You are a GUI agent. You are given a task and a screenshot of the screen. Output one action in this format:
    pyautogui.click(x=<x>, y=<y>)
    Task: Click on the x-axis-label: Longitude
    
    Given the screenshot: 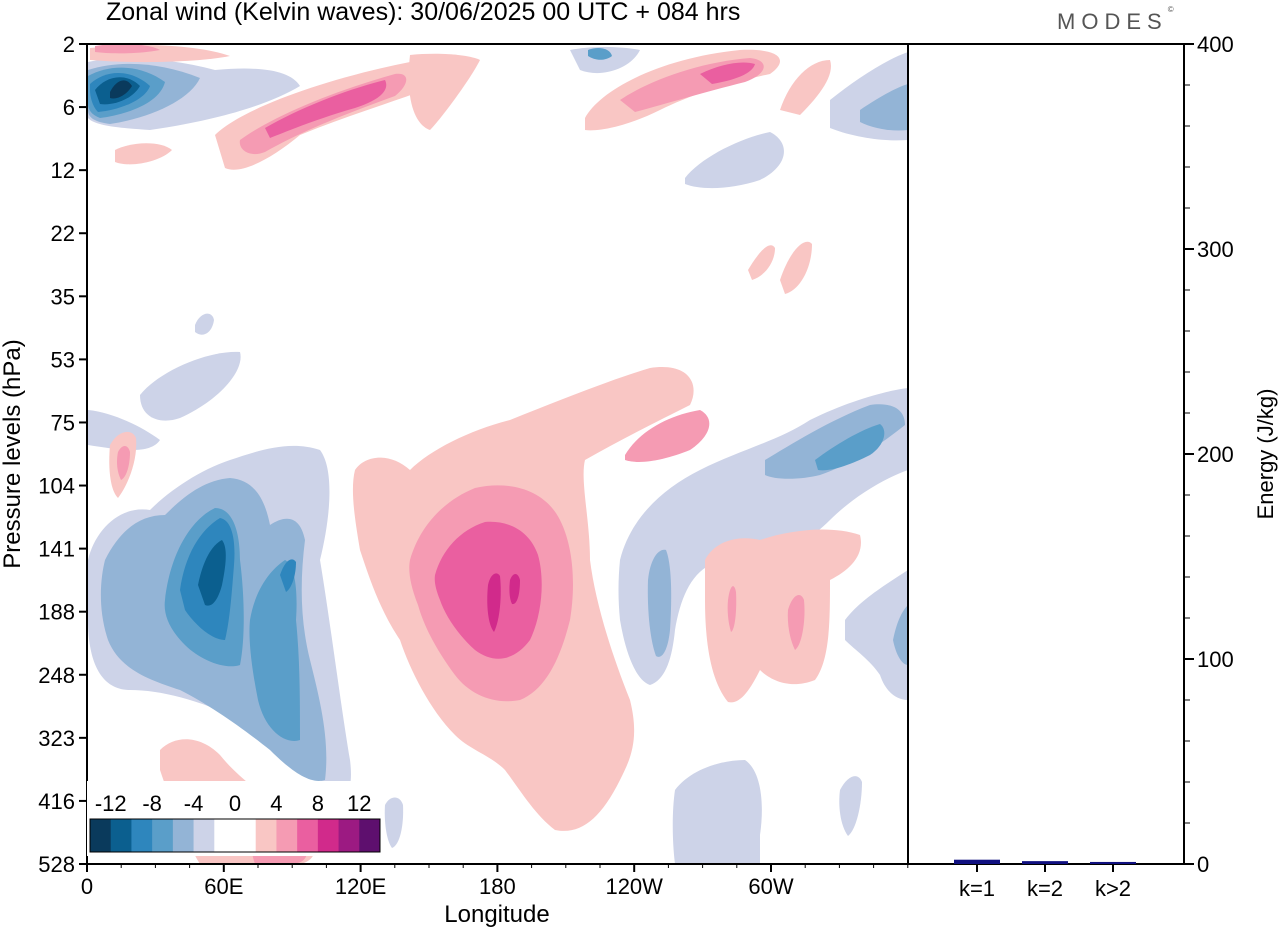 What is the action you would take?
    pyautogui.click(x=496, y=914)
    